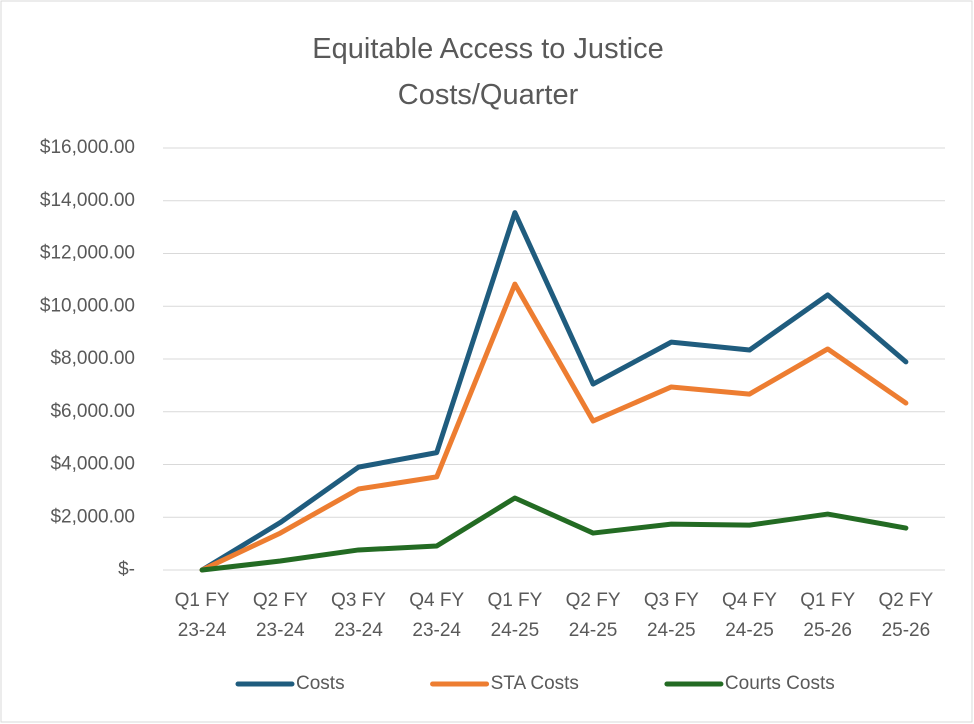 This screenshot has width=974, height=724. What do you see at coordinates (358, 615) in the screenshot?
I see `x-tick-label: Q3 FY 23-24` at bounding box center [358, 615].